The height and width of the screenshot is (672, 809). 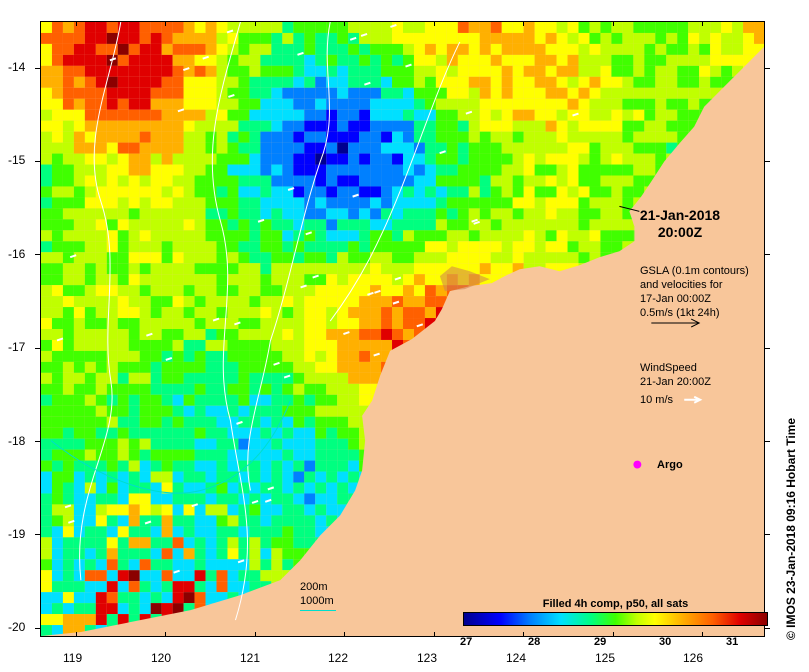 I want to click on y-tick-label: -14, so click(x=17, y=67).